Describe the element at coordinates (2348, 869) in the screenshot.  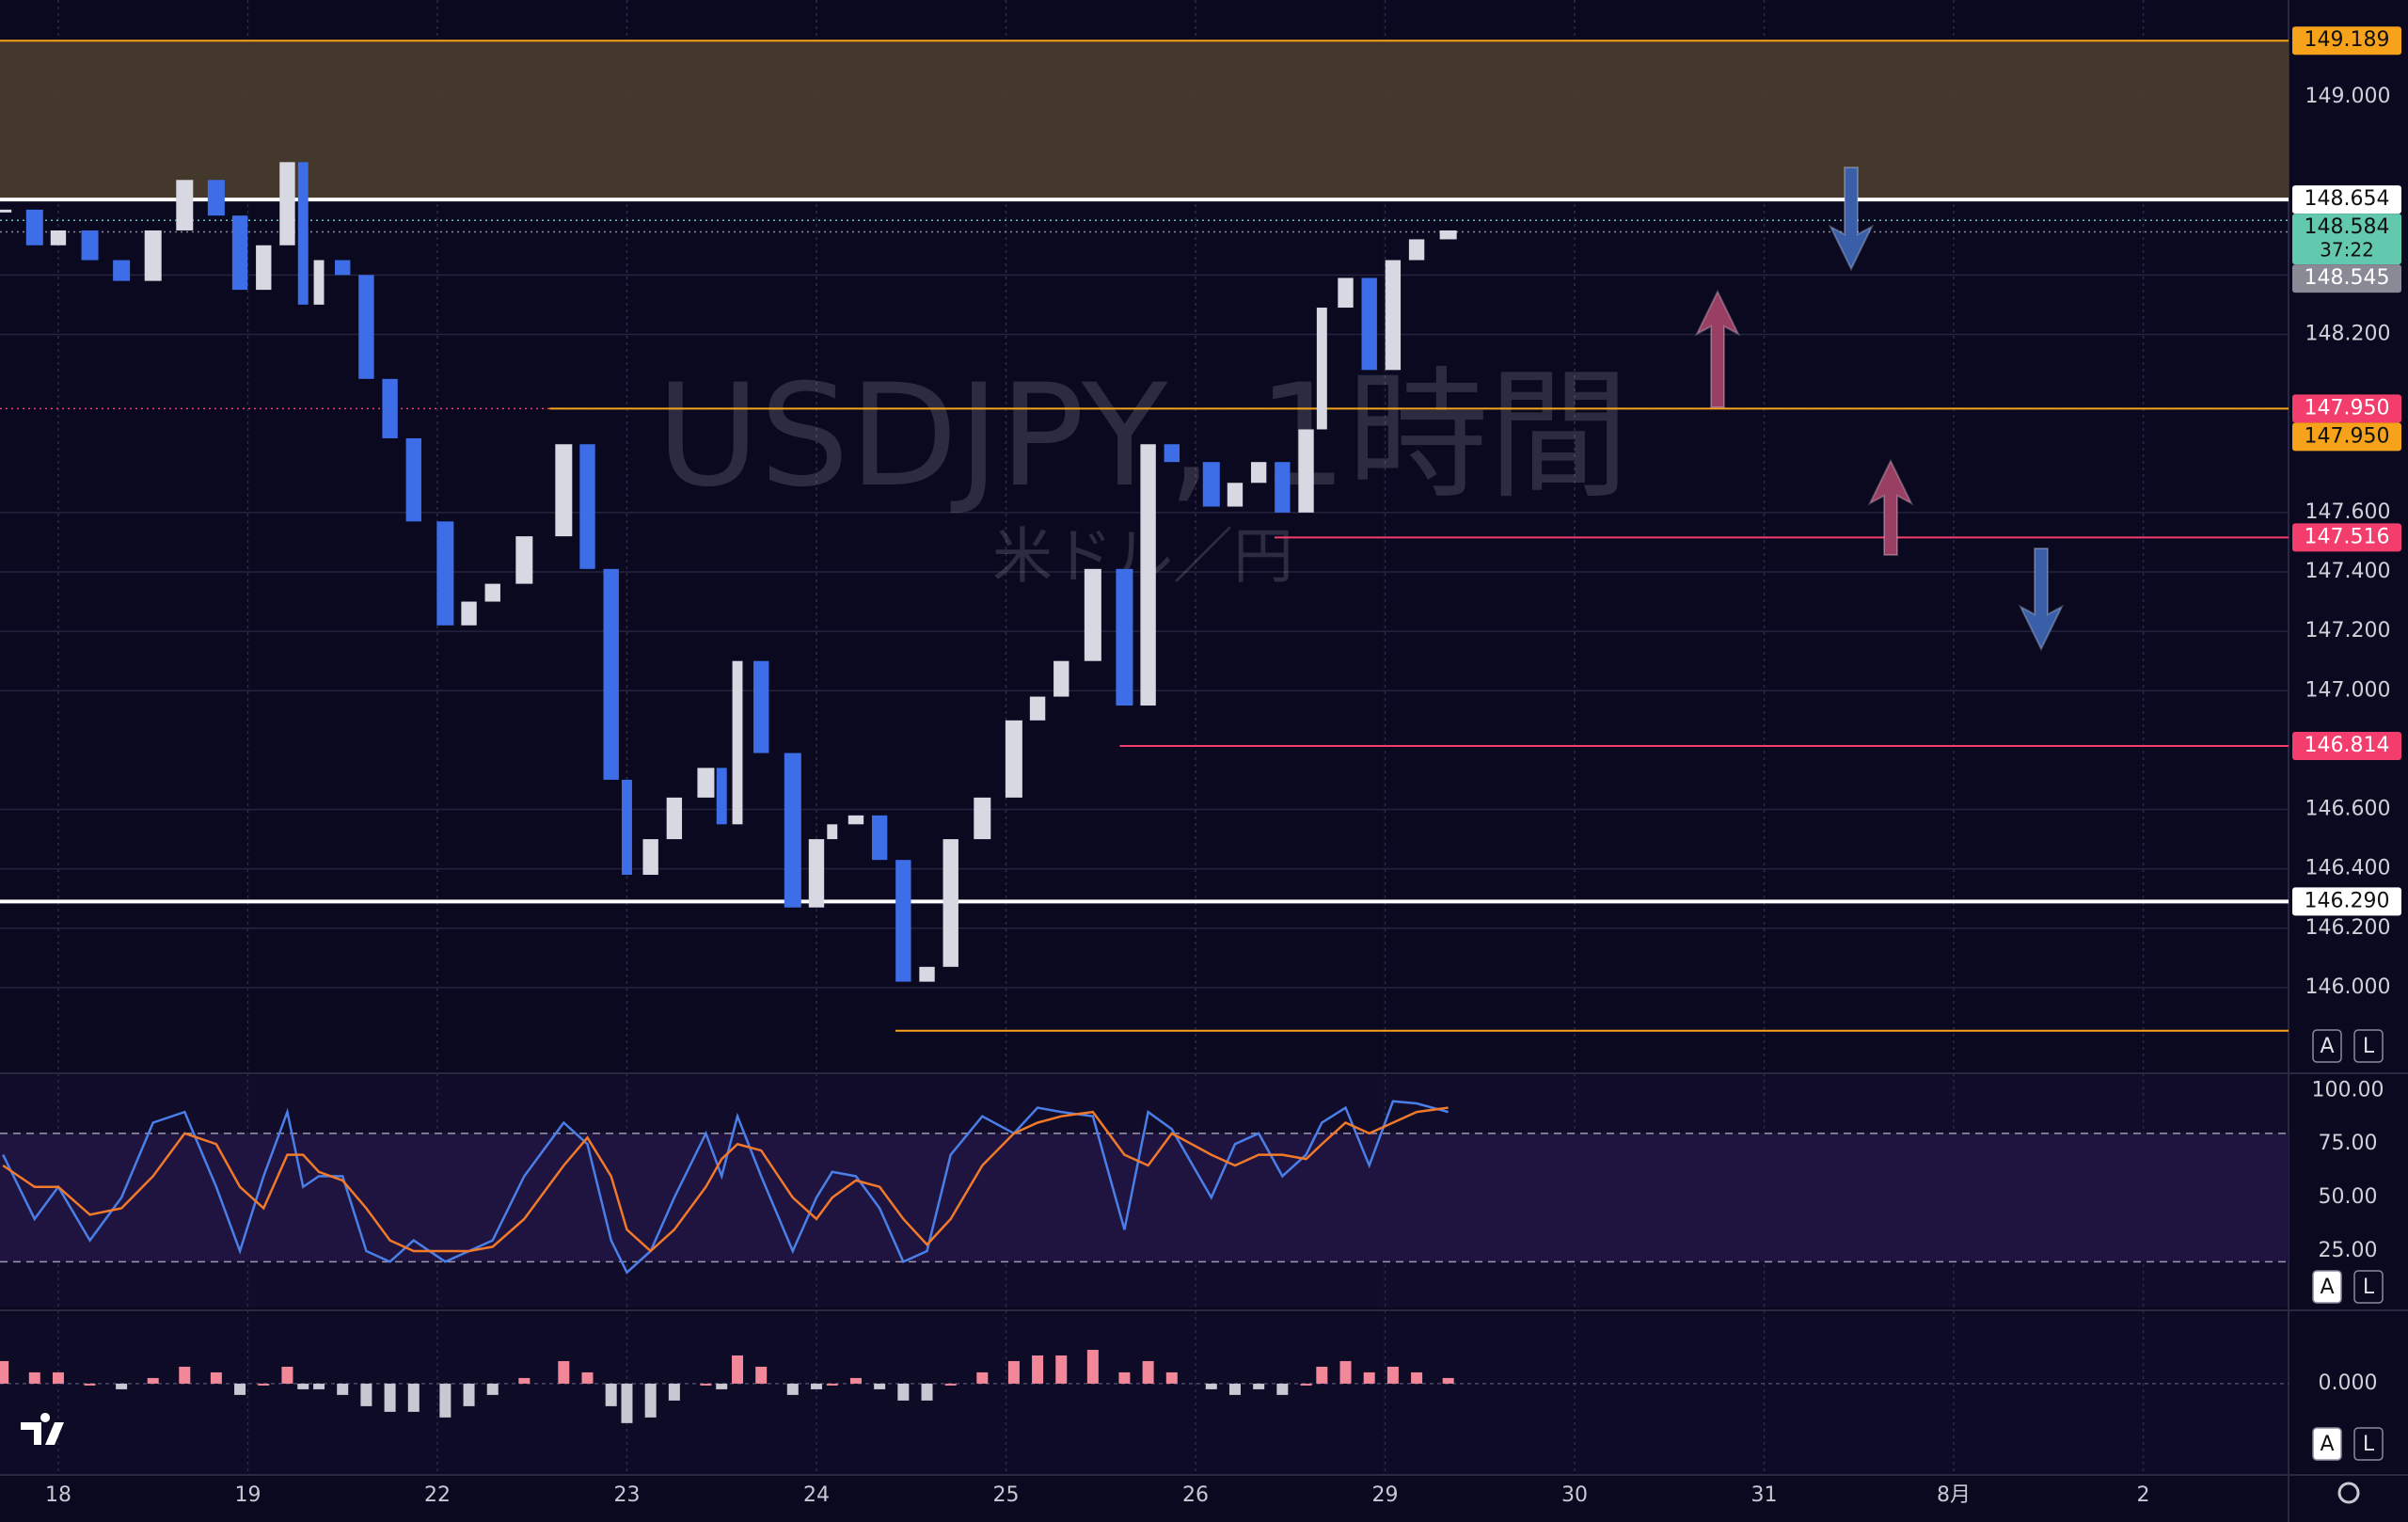
I see `y-tick-label: 146.400` at that location.